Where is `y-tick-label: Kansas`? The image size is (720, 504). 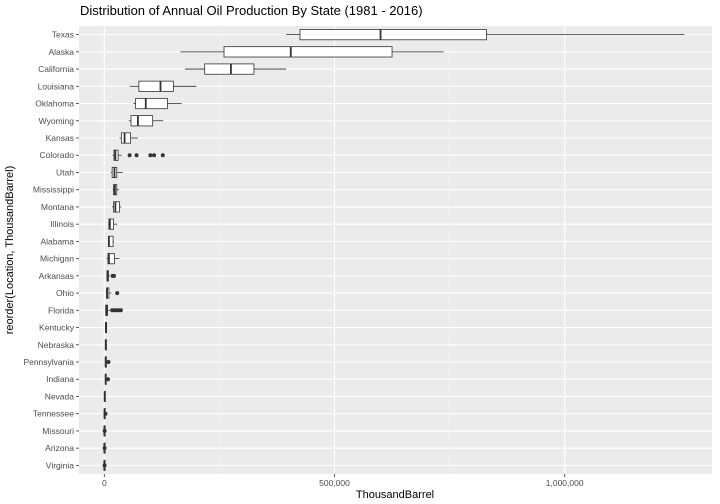
y-tick-label: Kansas is located at coordinates (60, 138).